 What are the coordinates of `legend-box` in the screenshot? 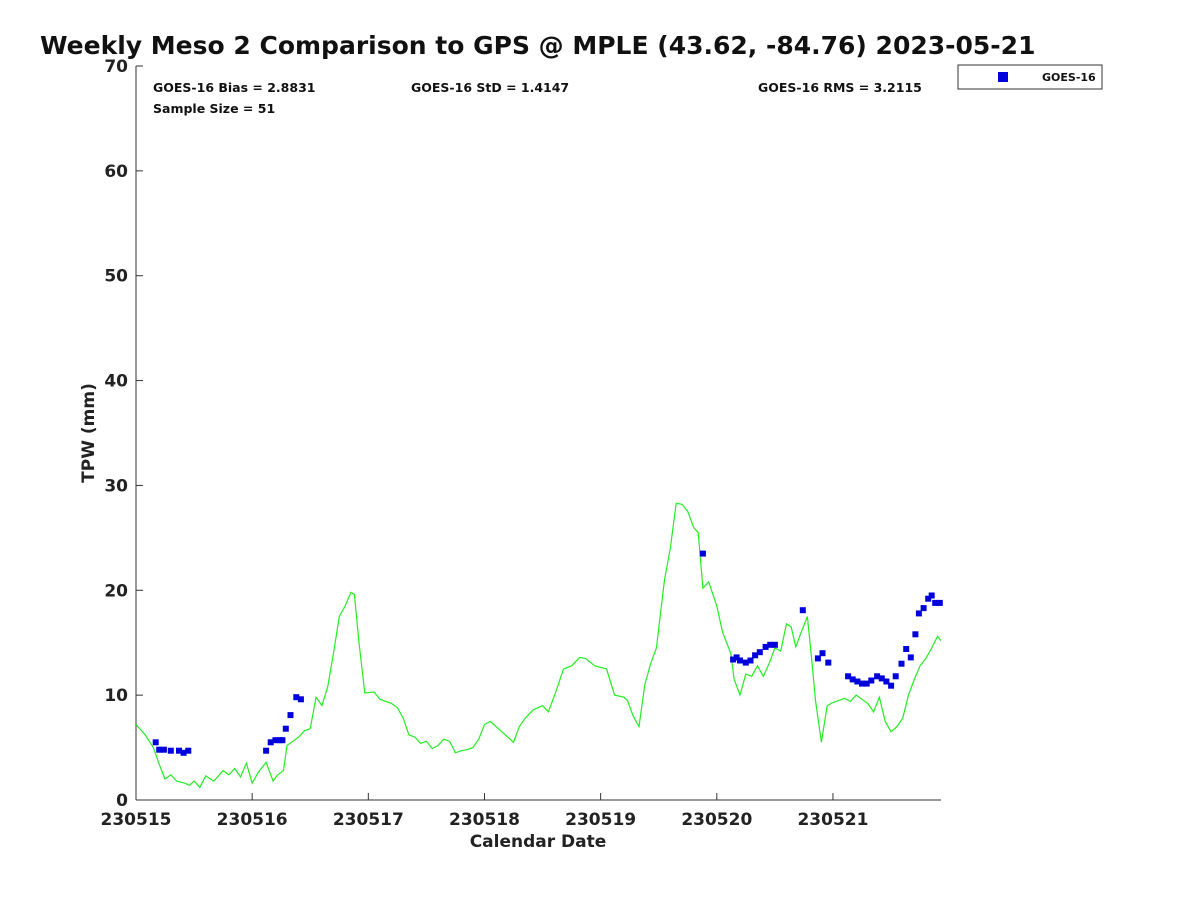 It's located at (1030, 77).